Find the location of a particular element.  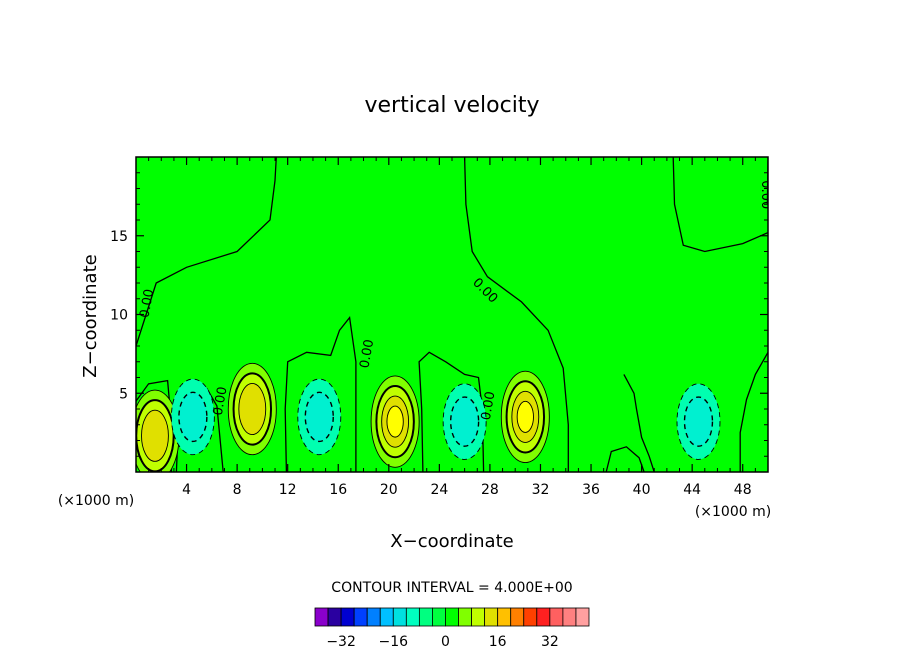

x-tick-label-36: 36 is located at coordinates (591, 490).